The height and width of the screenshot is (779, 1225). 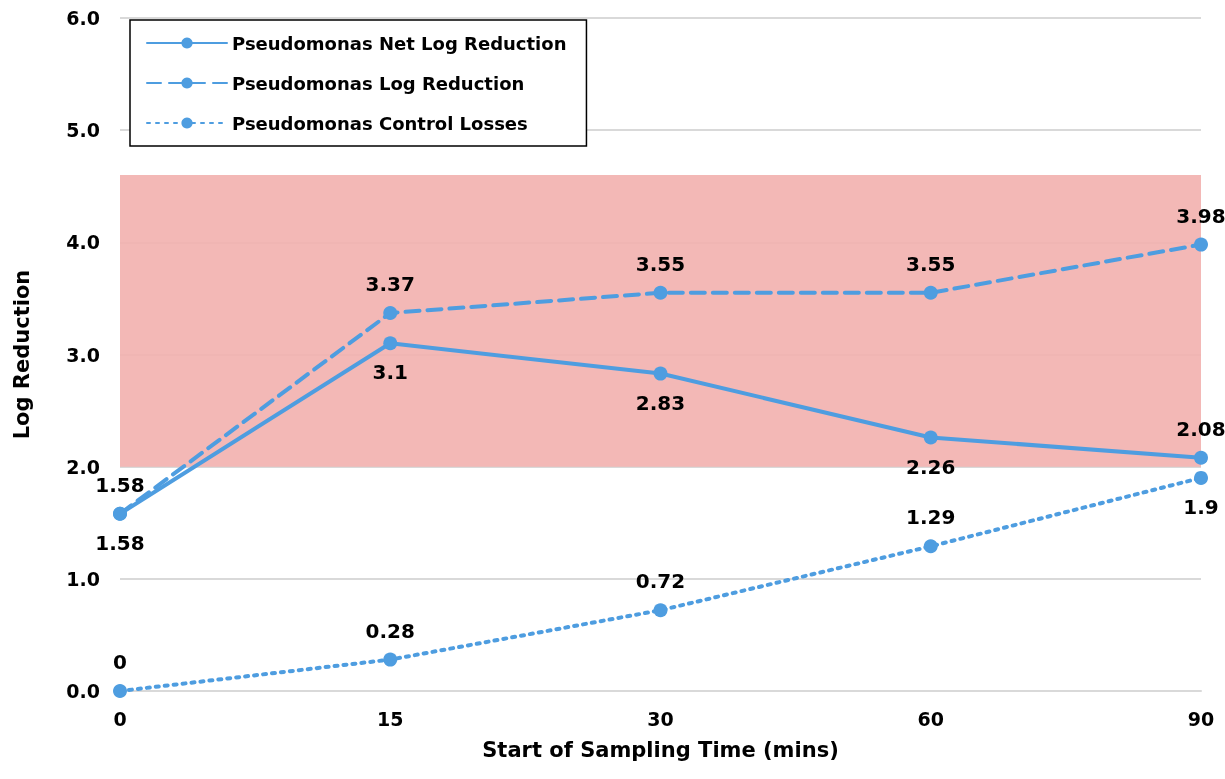 What do you see at coordinates (390, 284) in the screenshot?
I see `data-label: 3.37` at bounding box center [390, 284].